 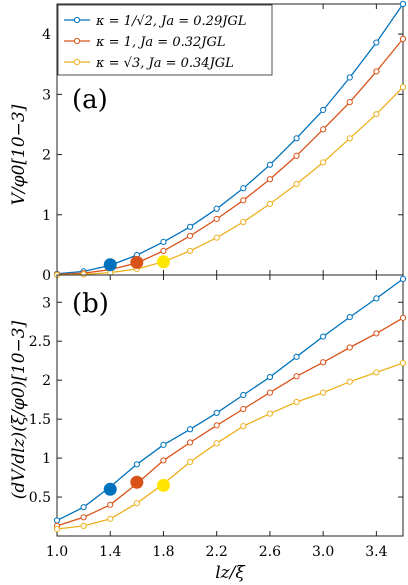 I want to click on panel-b-x-tick-label: 3.4, so click(x=376, y=552).